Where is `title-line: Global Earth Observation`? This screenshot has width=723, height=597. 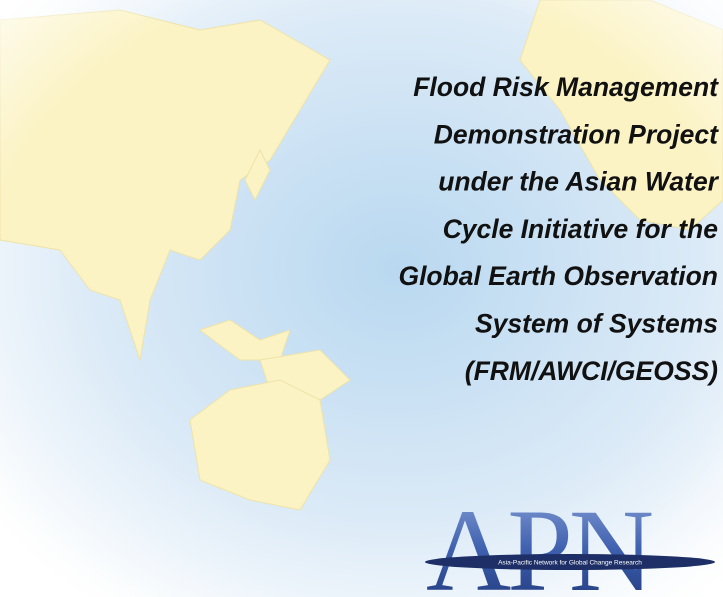 title-line: Global Earth Observation is located at coordinates (558, 276).